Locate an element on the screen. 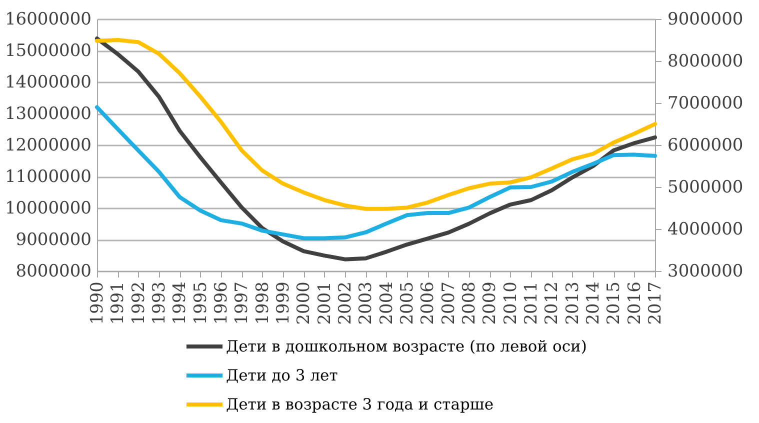  y2-tick-label: 9000000 is located at coordinates (706, 20).